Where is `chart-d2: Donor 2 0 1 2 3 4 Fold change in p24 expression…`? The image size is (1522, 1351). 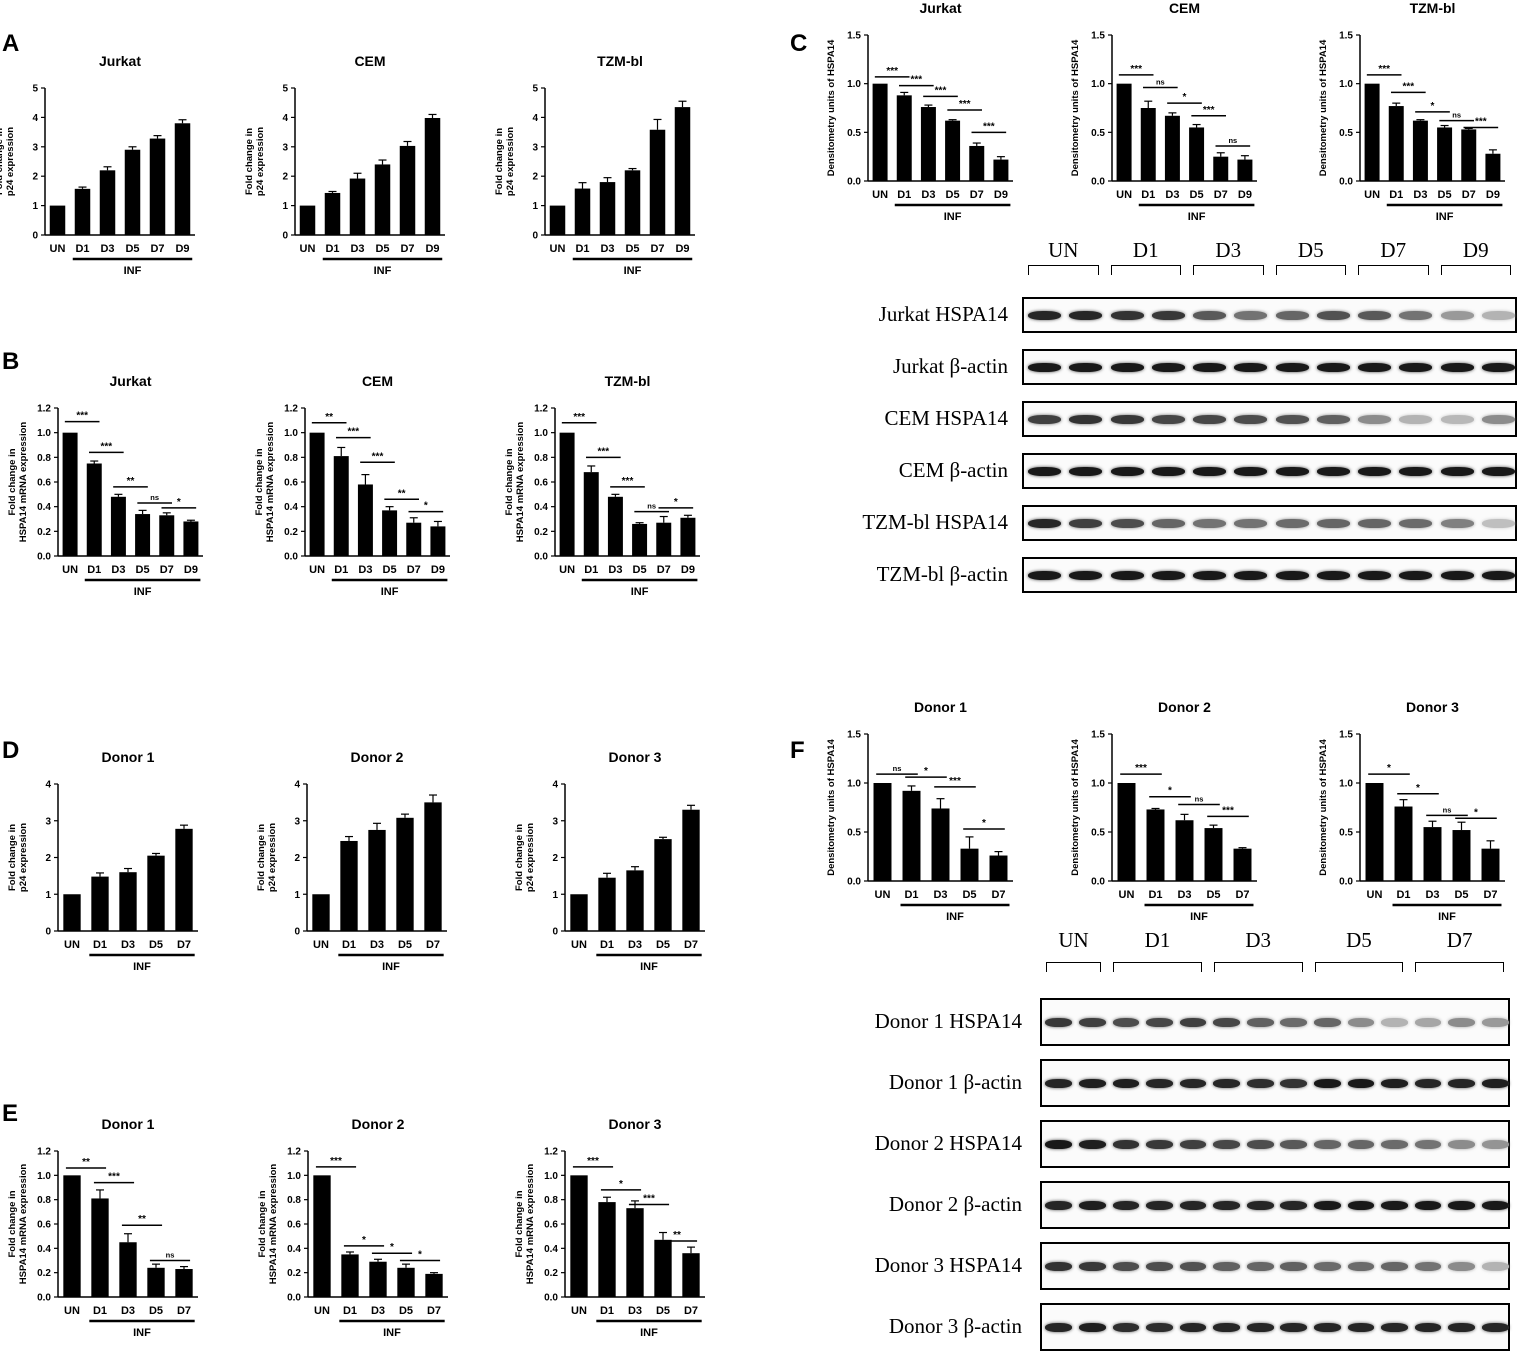 chart-d2: Donor 2 0 1 2 3 4 Fold change in p24 expression… is located at coordinates (351, 861).